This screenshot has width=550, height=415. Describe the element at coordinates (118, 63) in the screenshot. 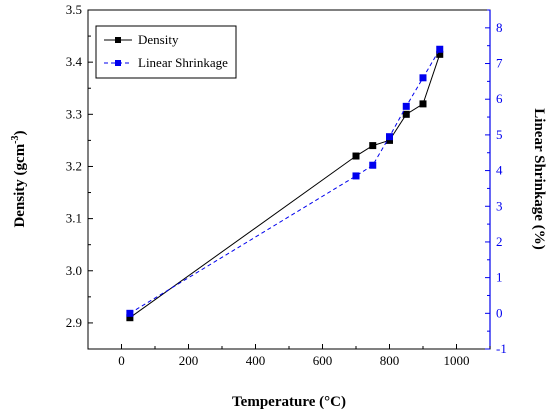

I see `legend-marker-shrinkage` at that location.